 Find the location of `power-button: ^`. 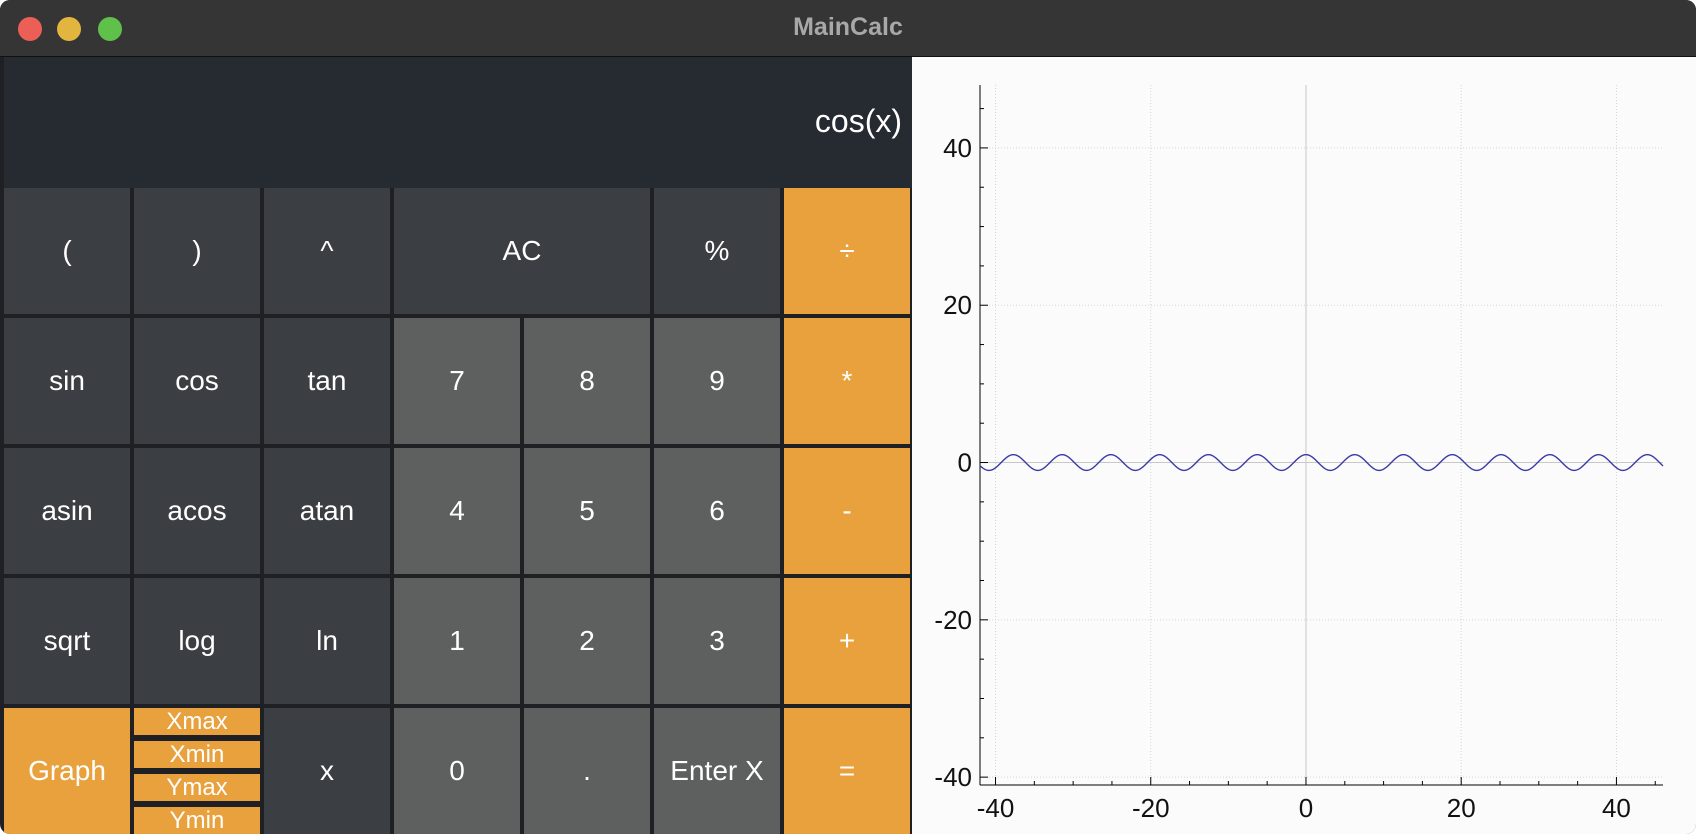

power-button: ^ is located at coordinates (327, 251).